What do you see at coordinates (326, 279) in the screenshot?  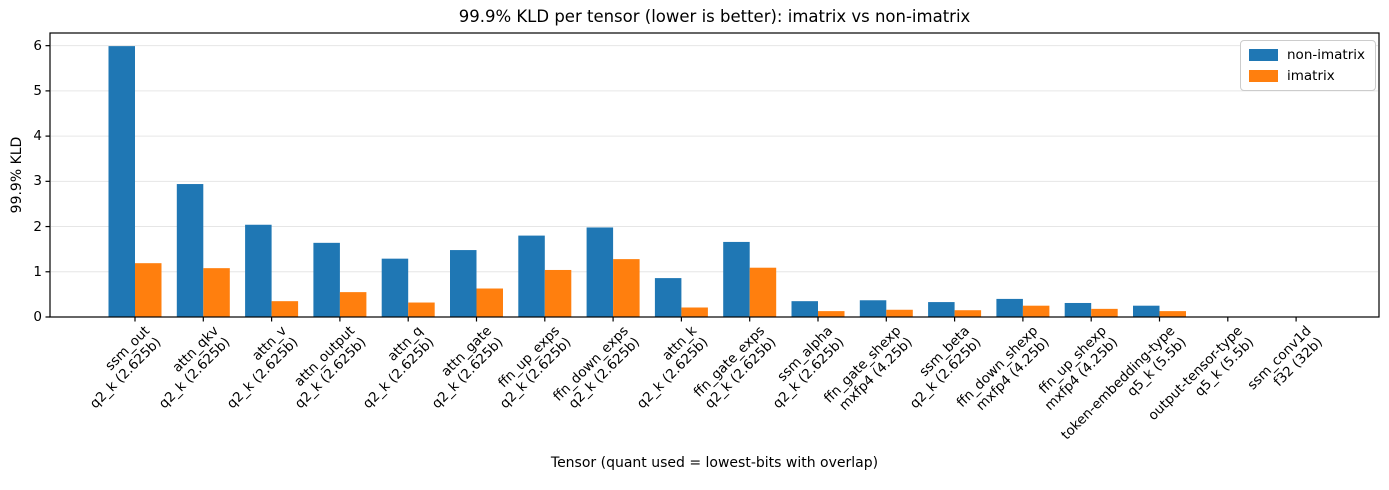 I see `bar-non-imatrix-attn_output` at bounding box center [326, 279].